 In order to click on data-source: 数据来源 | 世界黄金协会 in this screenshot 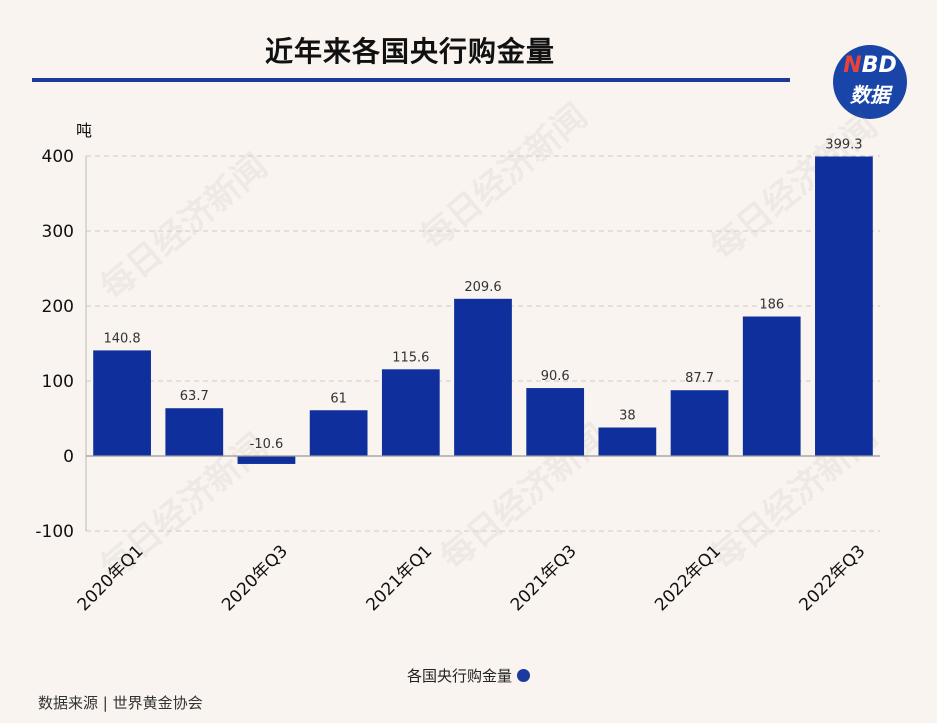, I will do `click(120, 703)`.